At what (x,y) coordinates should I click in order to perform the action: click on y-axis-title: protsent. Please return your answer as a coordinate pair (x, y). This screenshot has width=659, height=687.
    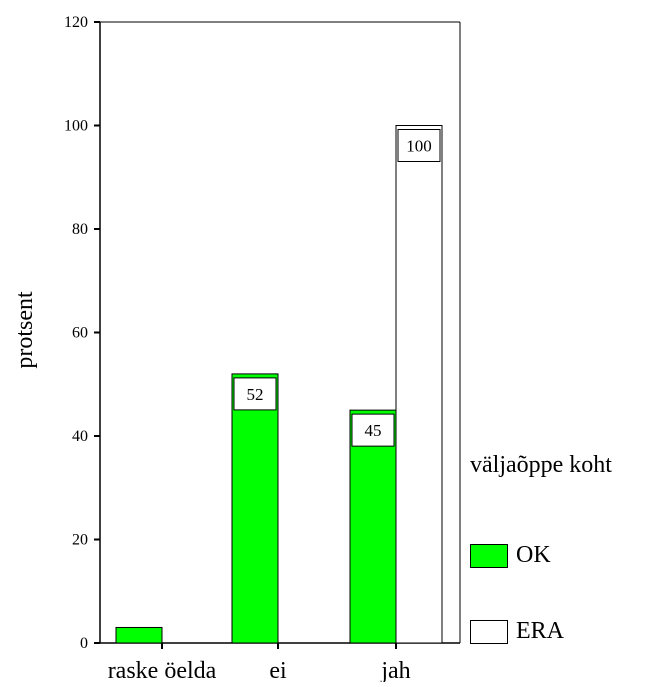
    Looking at the image, I should click on (25, 330).